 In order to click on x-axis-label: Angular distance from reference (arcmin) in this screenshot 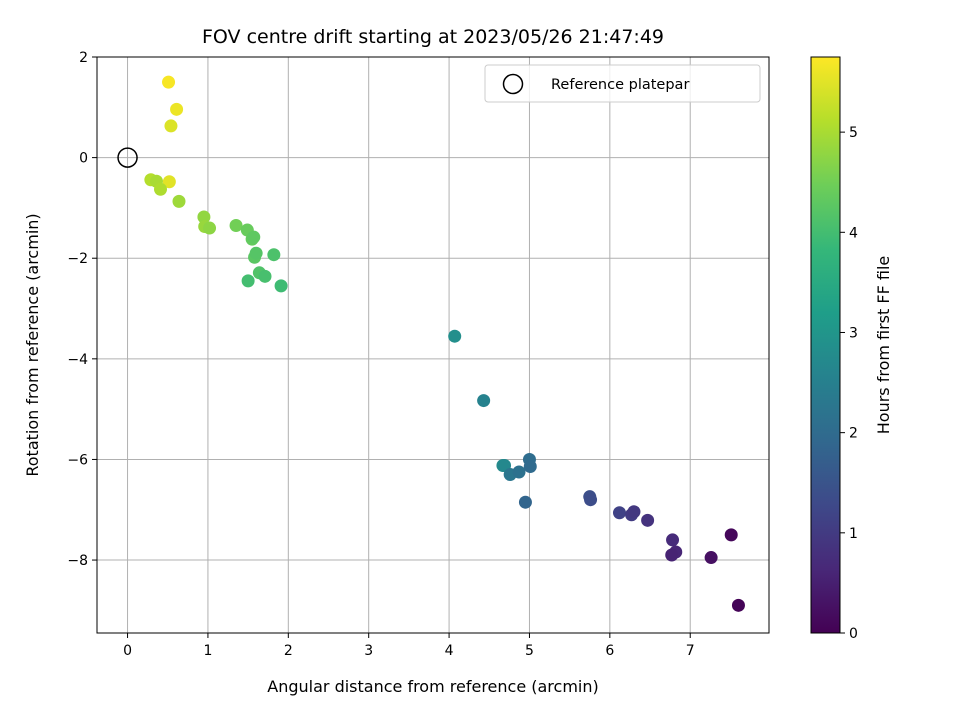, I will do `click(432, 686)`.